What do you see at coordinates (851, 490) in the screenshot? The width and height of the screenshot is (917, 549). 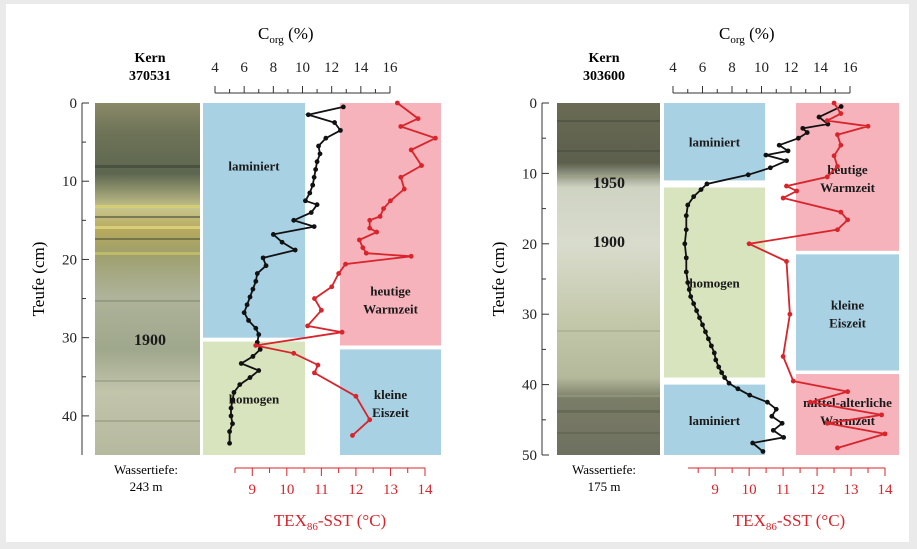 I see `sst-tick-label: 13` at bounding box center [851, 490].